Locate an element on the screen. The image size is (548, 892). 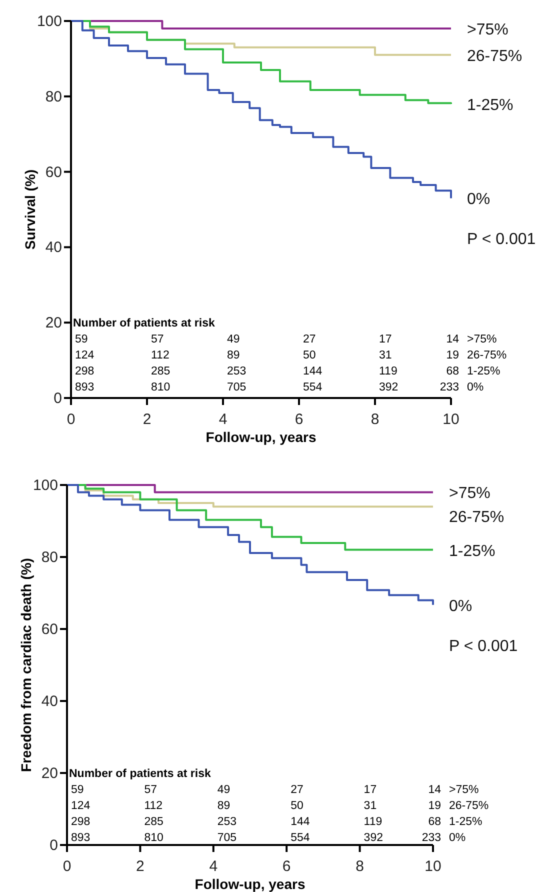
x-tick-label: 0 is located at coordinates (71, 419).